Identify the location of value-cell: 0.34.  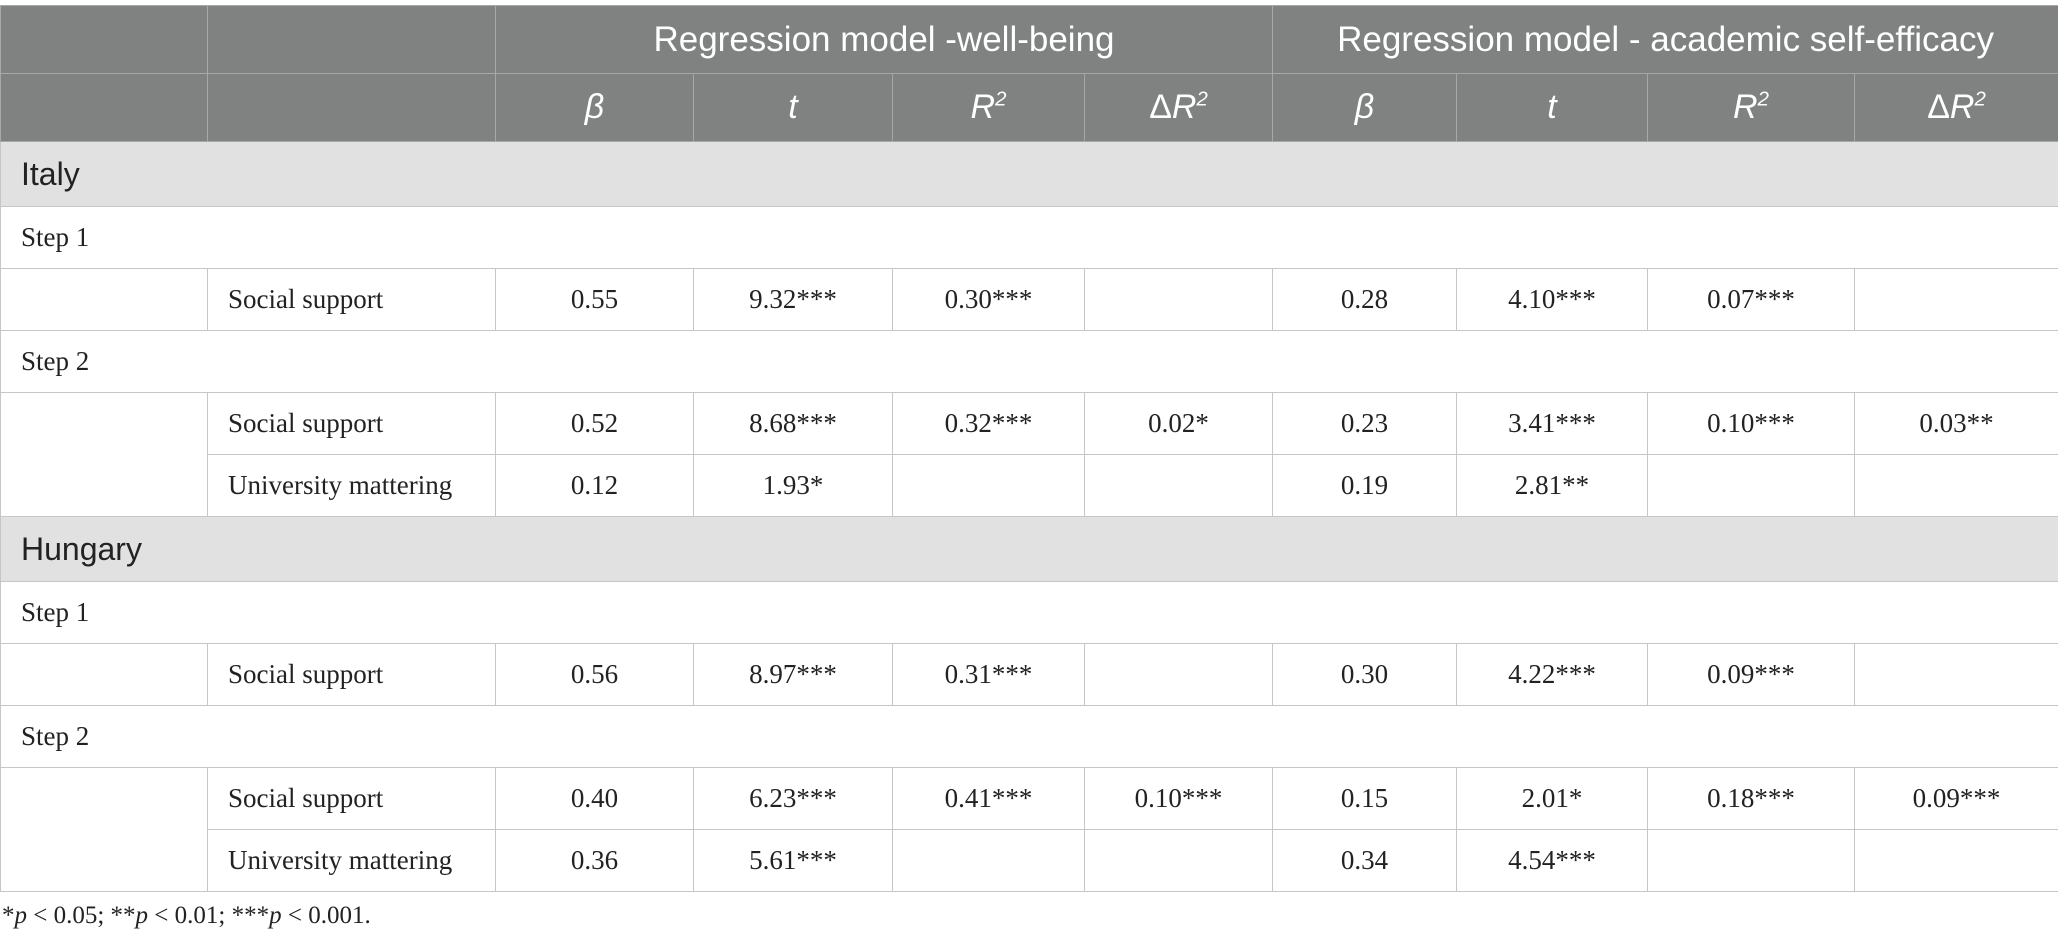
(1364, 860).